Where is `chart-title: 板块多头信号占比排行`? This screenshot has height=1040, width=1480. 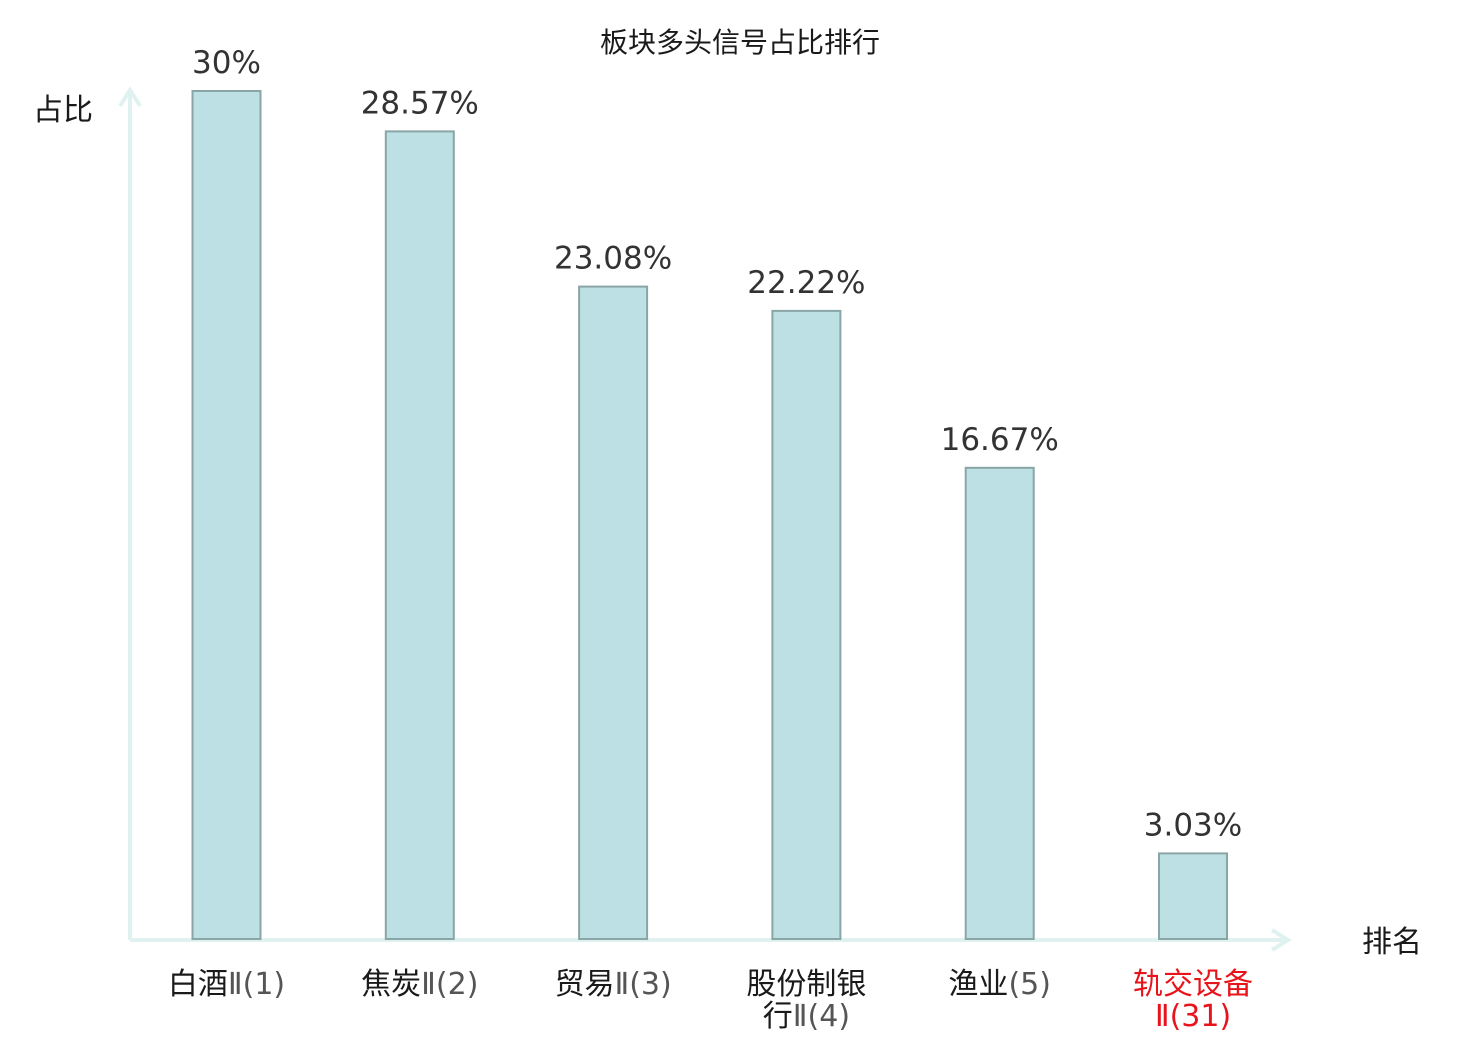 chart-title: 板块多头信号占比排行 is located at coordinates (740, 42).